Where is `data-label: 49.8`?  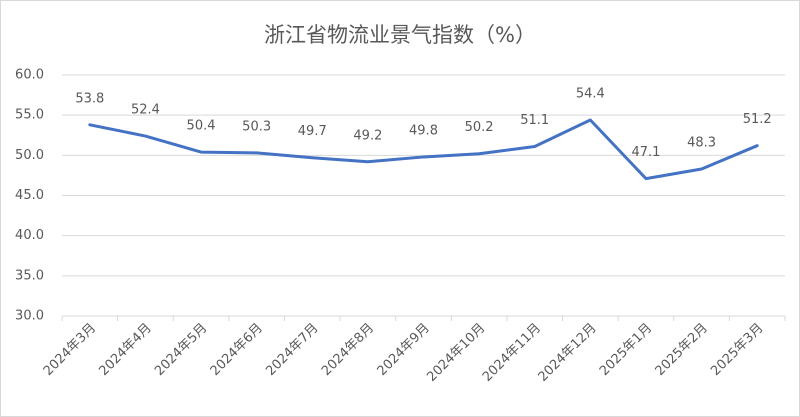 data-label: 49.8 is located at coordinates (423, 130).